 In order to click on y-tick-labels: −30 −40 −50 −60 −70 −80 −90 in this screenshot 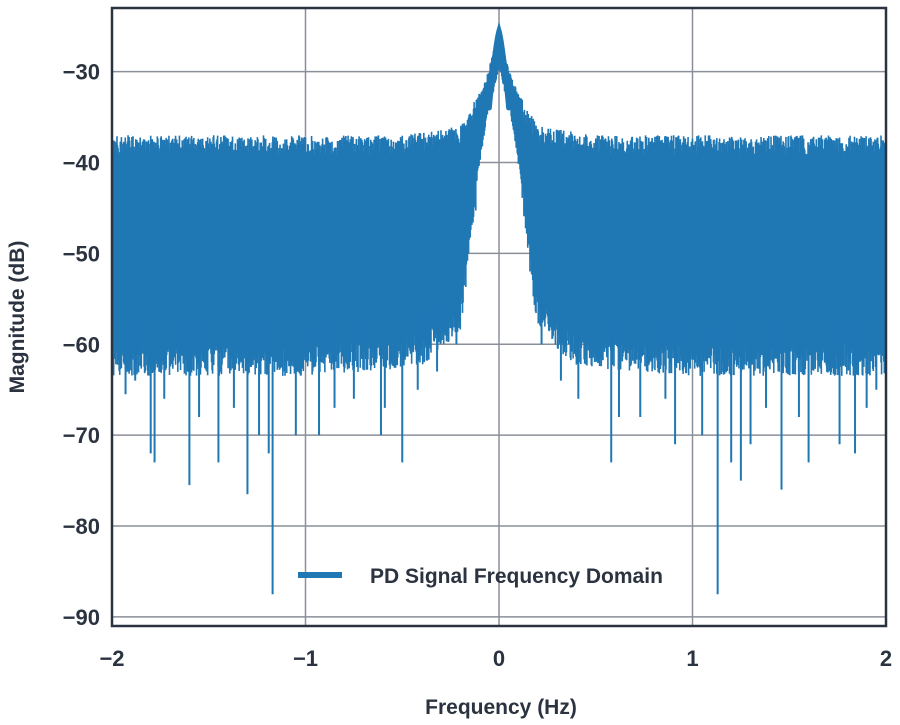, I will do `click(81, 345)`.